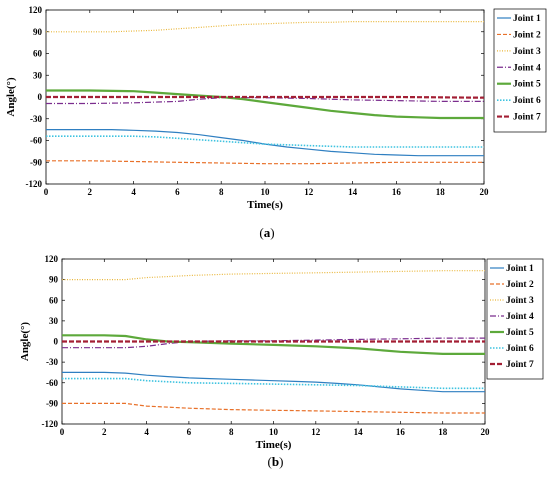 The width and height of the screenshot is (550, 482). I want to click on caption-letter: a, so click(267, 232).